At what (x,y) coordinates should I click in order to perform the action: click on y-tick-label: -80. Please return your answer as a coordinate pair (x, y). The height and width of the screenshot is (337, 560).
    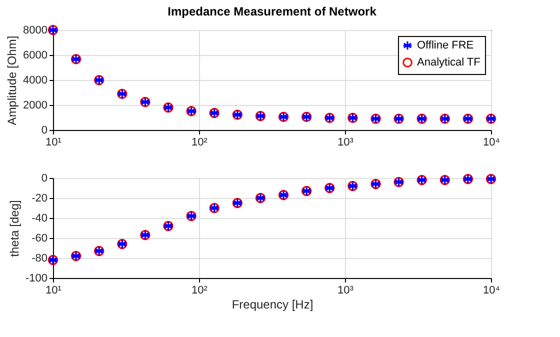
    Looking at the image, I should click on (40, 258).